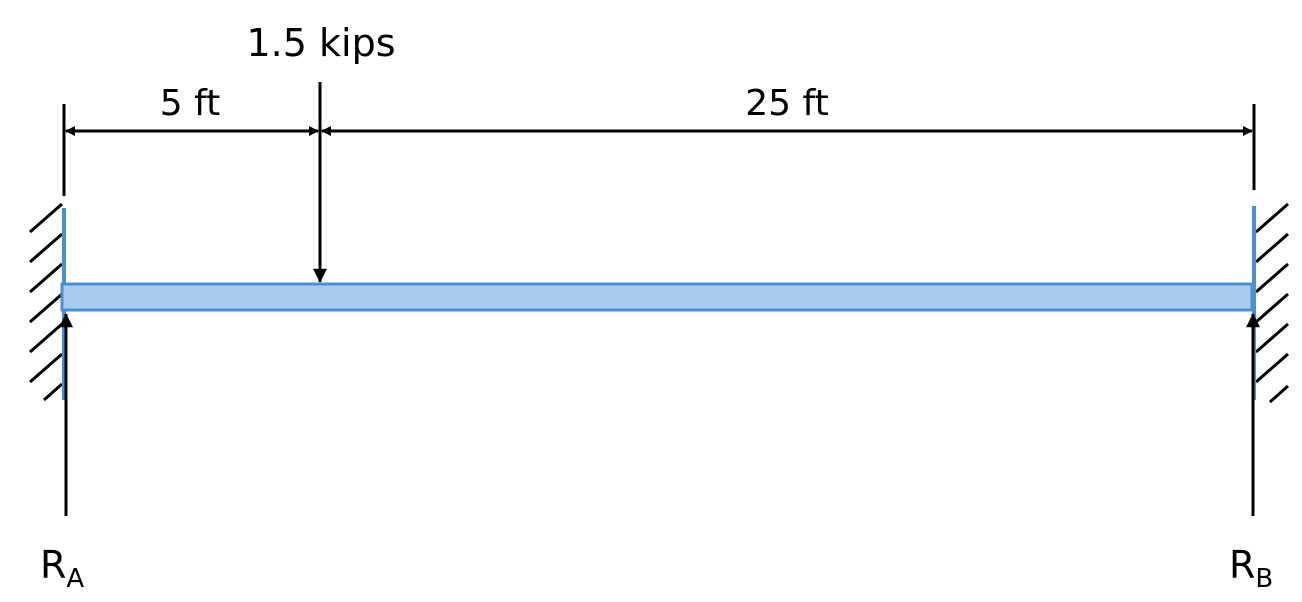 The width and height of the screenshot is (1302, 602). What do you see at coordinates (321, 43) in the screenshot?
I see `point-load-label: 1.5 kips` at bounding box center [321, 43].